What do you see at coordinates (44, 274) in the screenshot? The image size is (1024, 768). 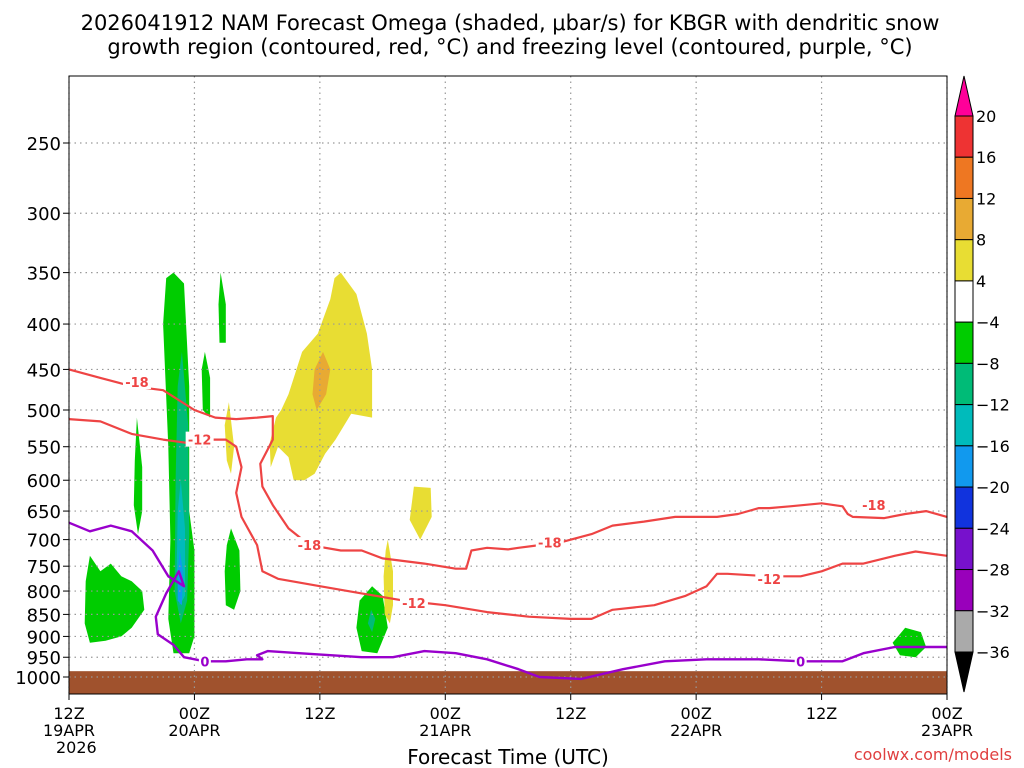 I see `y-tick-label-350: 350` at bounding box center [44, 274].